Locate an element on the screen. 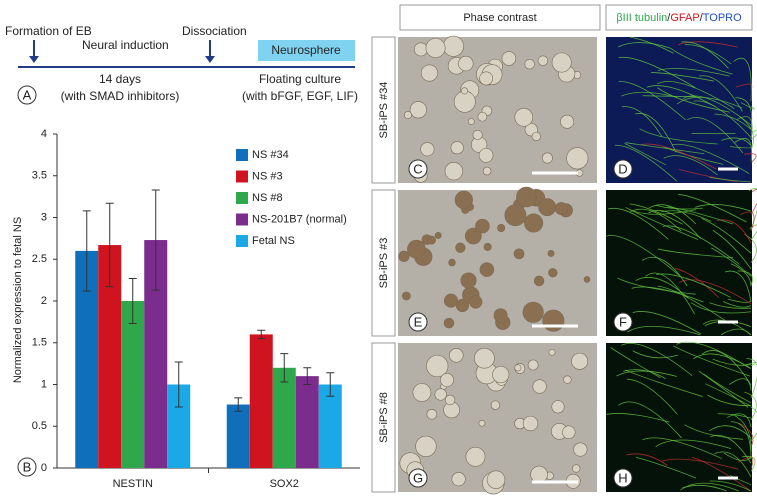  y-tick-label: 2 is located at coordinates (44, 301).